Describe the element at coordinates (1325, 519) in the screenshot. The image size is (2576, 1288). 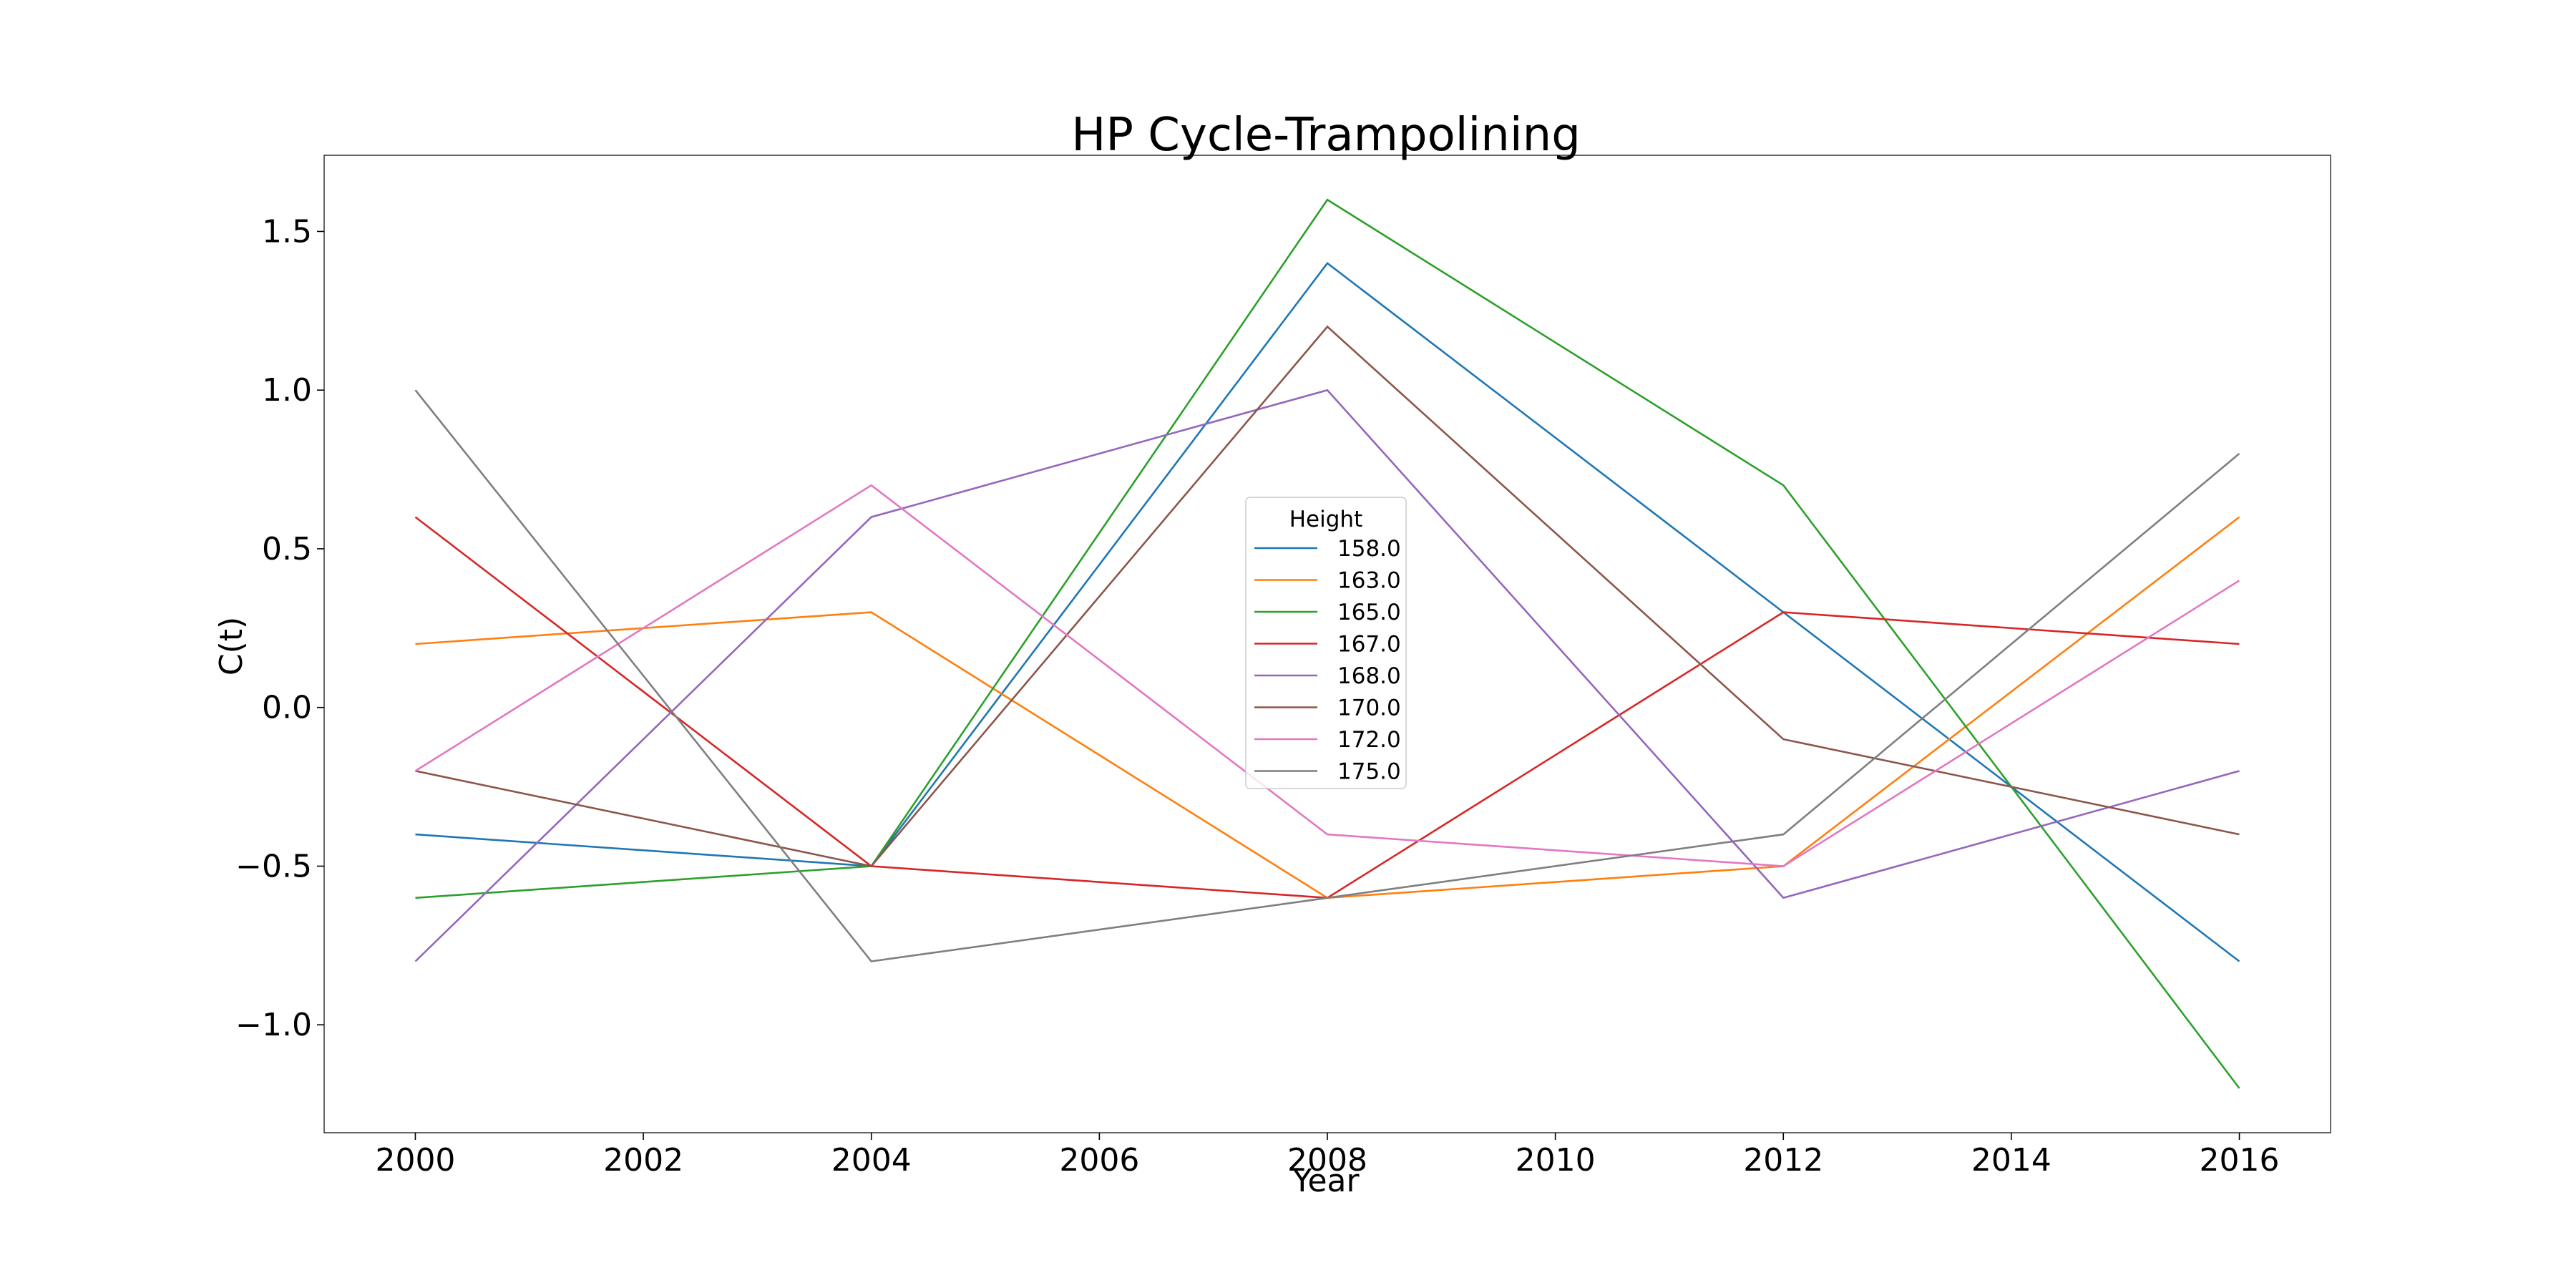
I see `legend-title: Height` at that location.